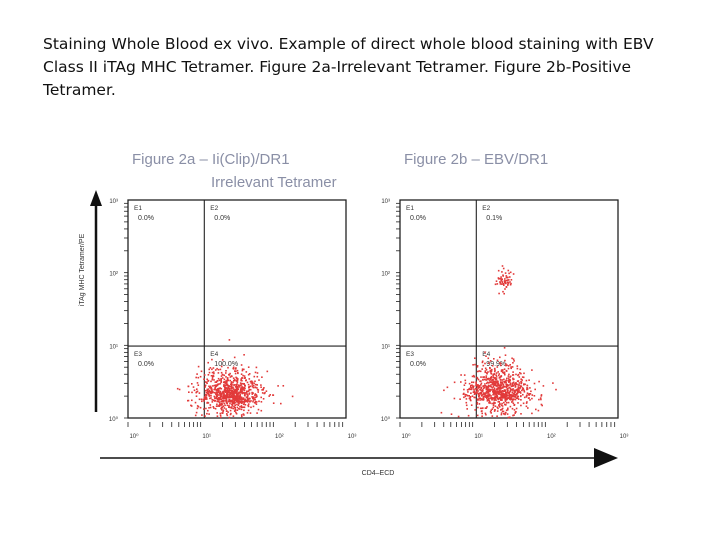  I want to click on y-tick-label: 10¹, so click(113, 347).